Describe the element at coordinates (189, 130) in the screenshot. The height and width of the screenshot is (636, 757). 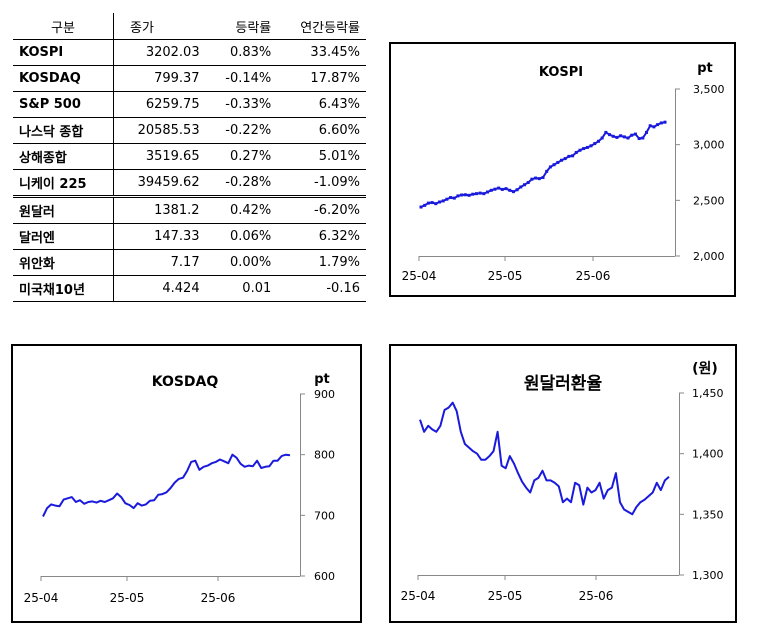
I see `table-row: 나스닥 종합 20585.53 -0.22% 6.60%` at that location.